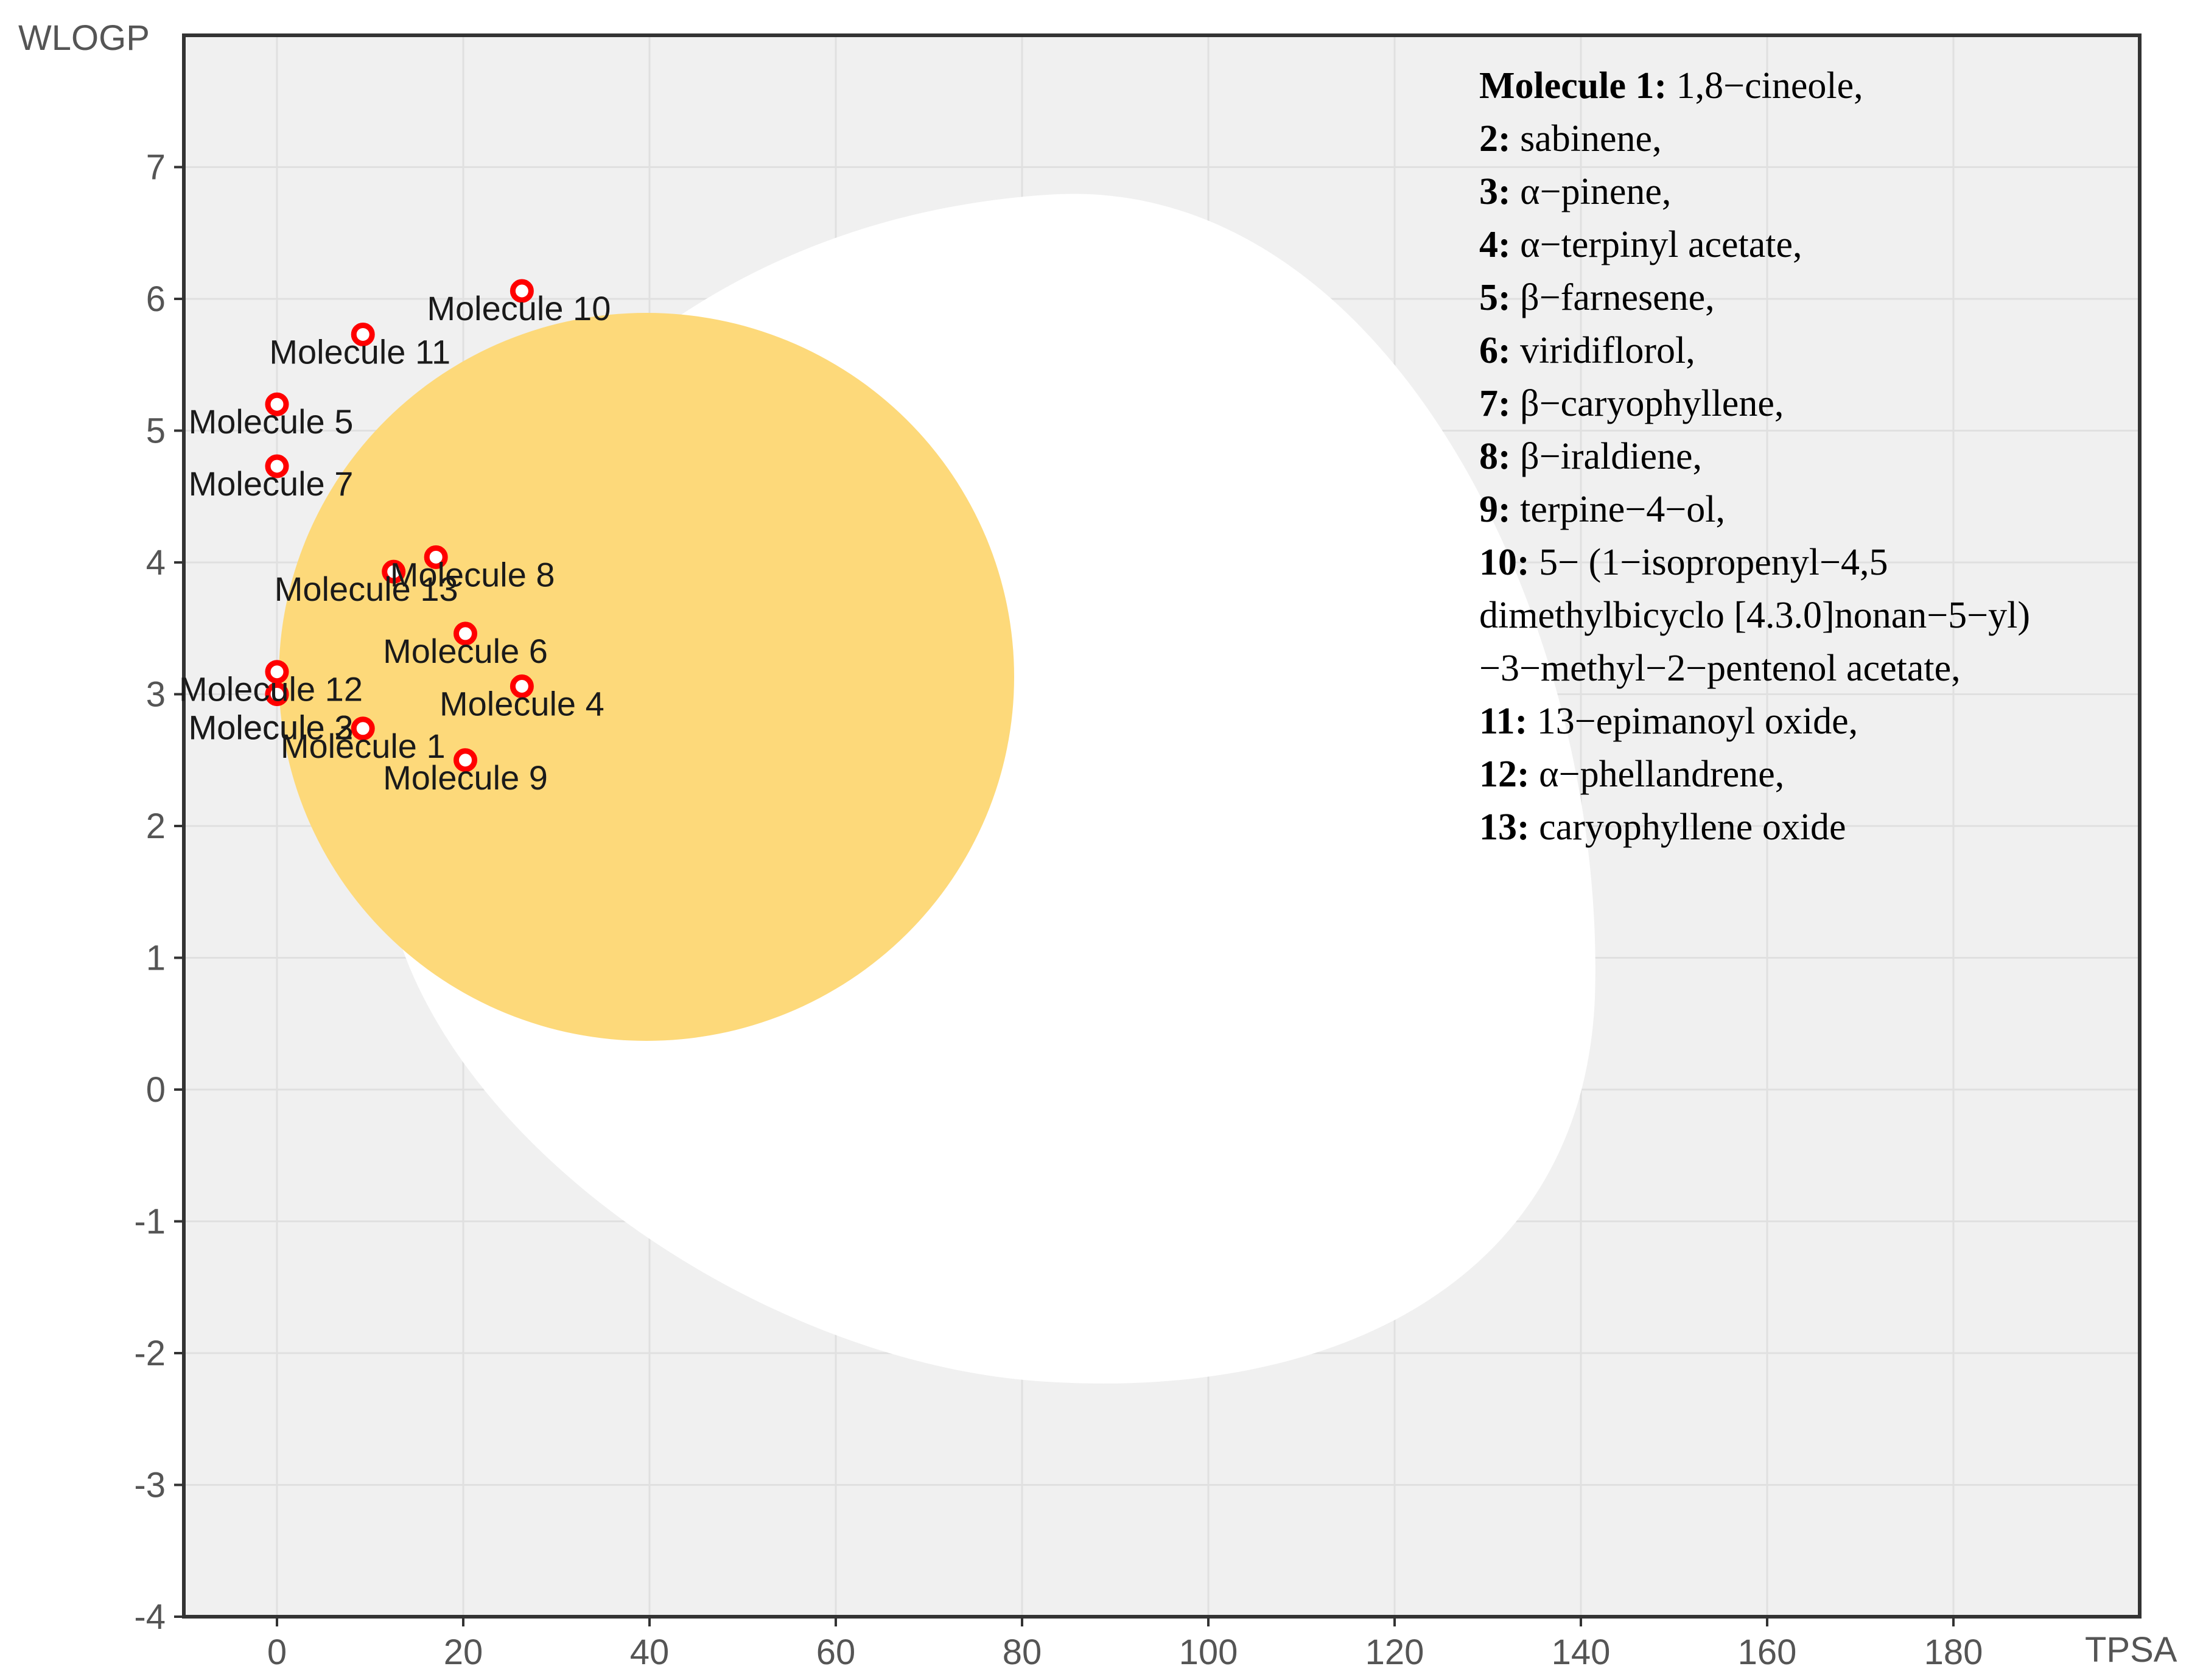 Image resolution: width=2203 pixels, height=1680 pixels. I want to click on legend-text: 5− (1−isopropenyl−4,5, so click(1713, 562).